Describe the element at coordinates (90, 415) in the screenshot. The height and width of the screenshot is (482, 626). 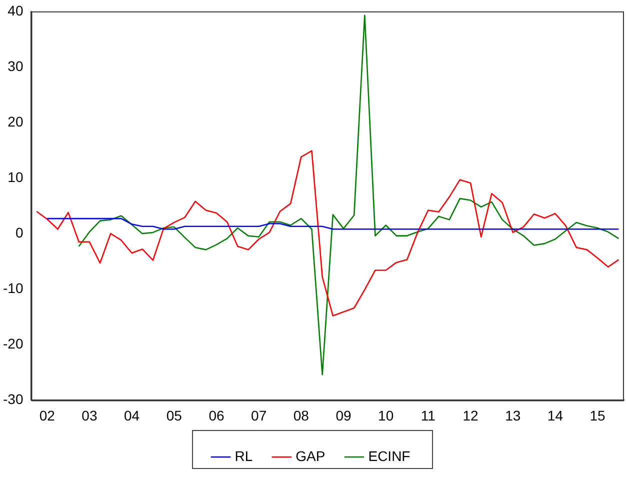
I see `x-tick-label: 03` at that location.